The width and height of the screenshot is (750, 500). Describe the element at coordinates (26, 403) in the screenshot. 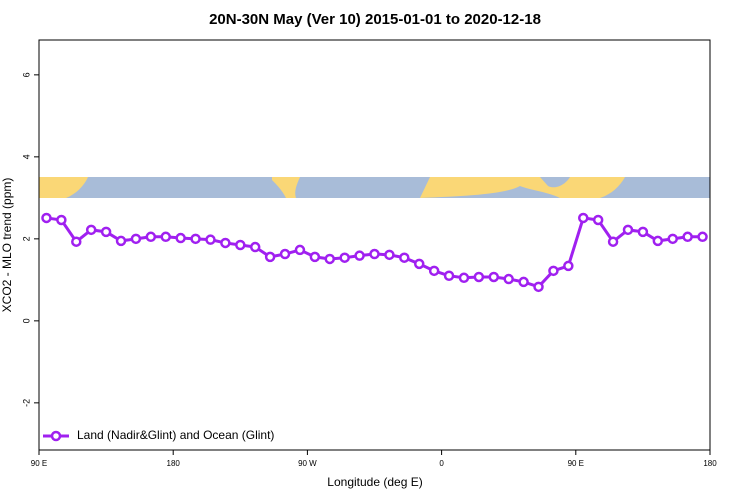

I see `y-tick-label: -2` at that location.